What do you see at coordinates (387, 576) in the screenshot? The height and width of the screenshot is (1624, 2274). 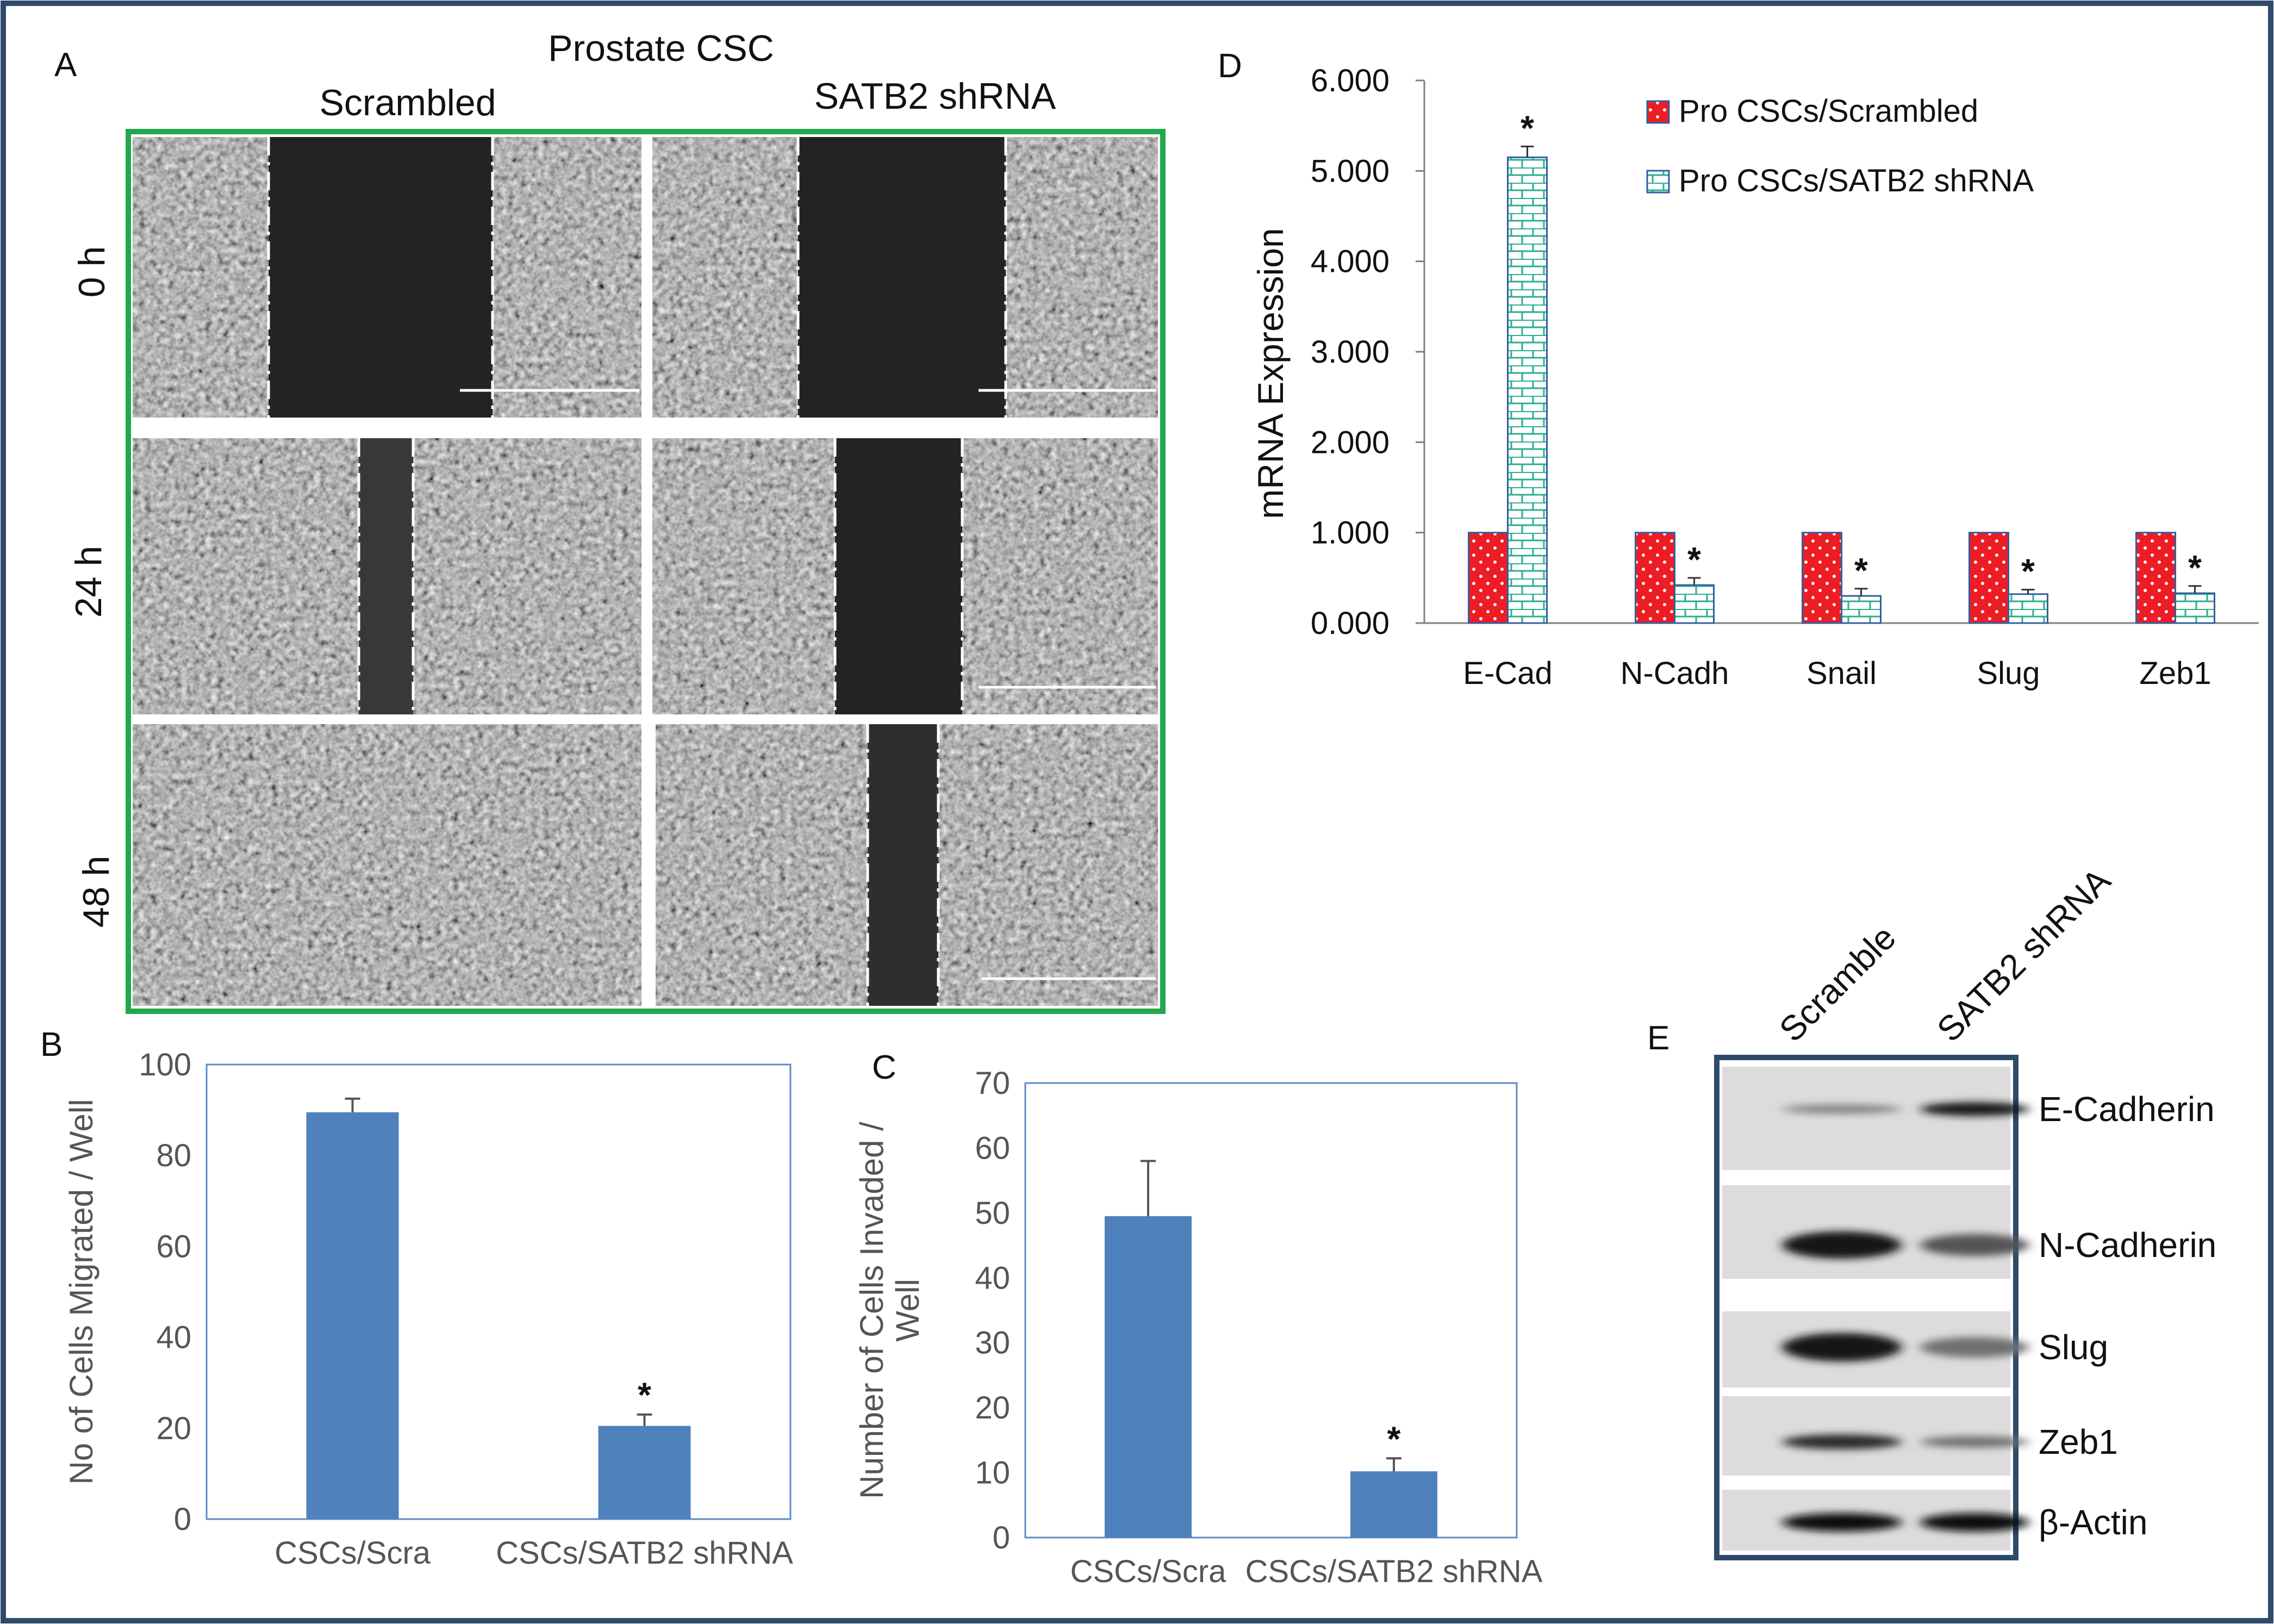 I see `micrograph-scrambled-24h` at bounding box center [387, 576].